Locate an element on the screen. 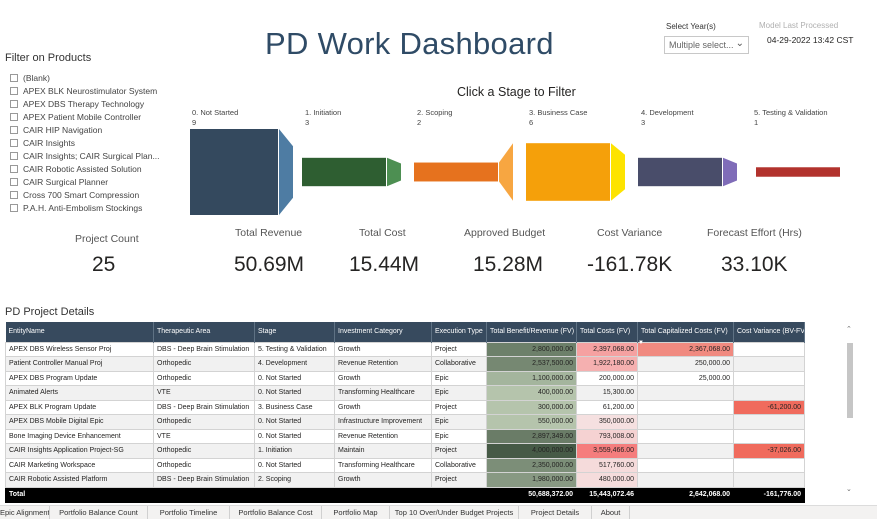 Image resolution: width=877 pixels, height=519 pixels. product-filter-item: P.A.H. Anti-Embolism Stockings is located at coordinates (85, 207).